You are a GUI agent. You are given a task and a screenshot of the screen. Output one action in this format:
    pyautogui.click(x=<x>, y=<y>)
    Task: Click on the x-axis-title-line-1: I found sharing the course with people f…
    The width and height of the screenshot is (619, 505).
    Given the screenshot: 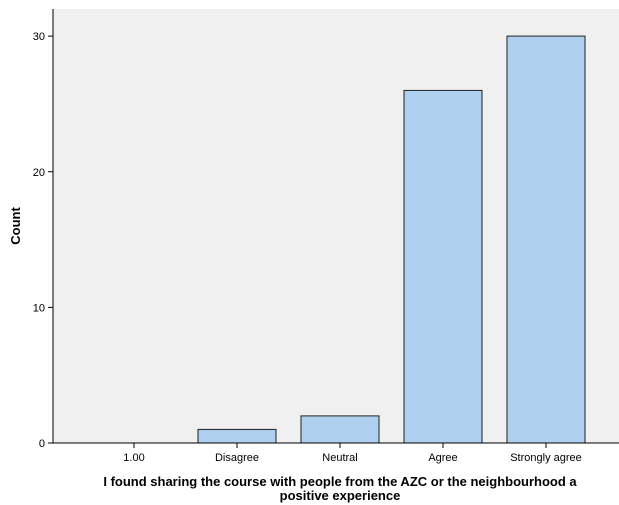 What is the action you would take?
    pyautogui.click(x=340, y=481)
    